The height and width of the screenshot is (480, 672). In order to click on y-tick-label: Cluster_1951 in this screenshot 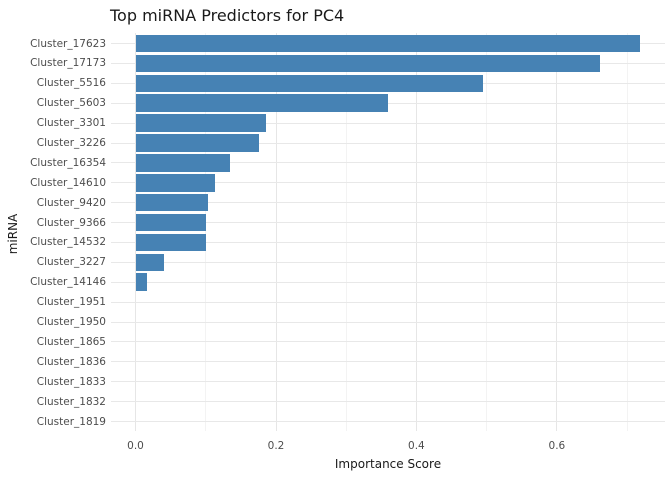, I will do `click(71, 302)`.